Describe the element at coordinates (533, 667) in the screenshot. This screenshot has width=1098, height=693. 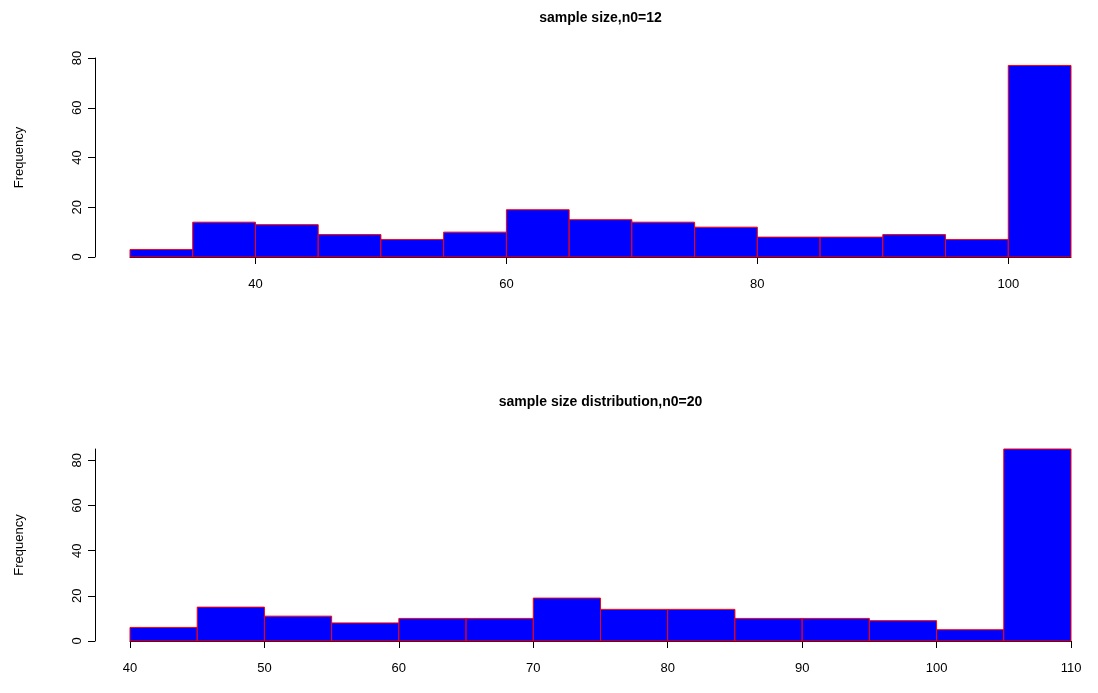
I see `x-tick-label: 70` at that location.